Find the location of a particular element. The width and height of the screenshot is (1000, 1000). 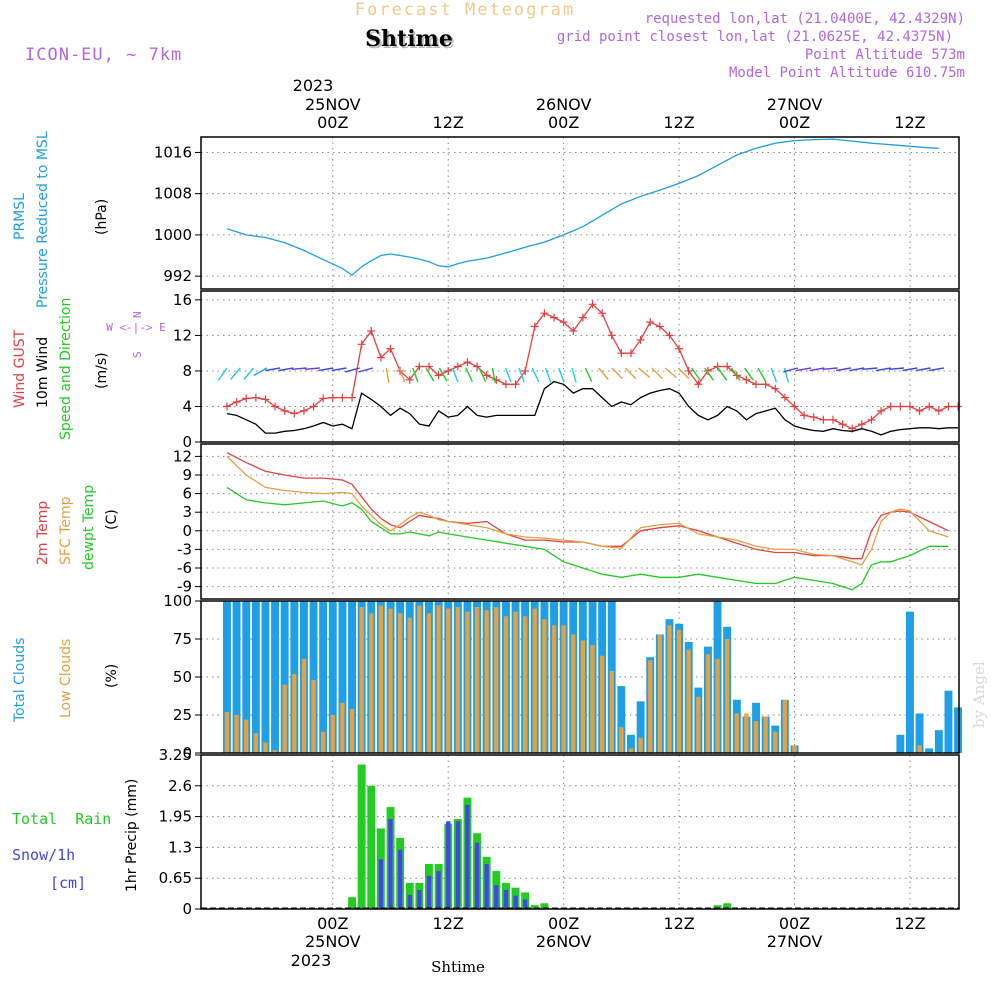

bottom-tick-label: 12Z is located at coordinates (909, 923).